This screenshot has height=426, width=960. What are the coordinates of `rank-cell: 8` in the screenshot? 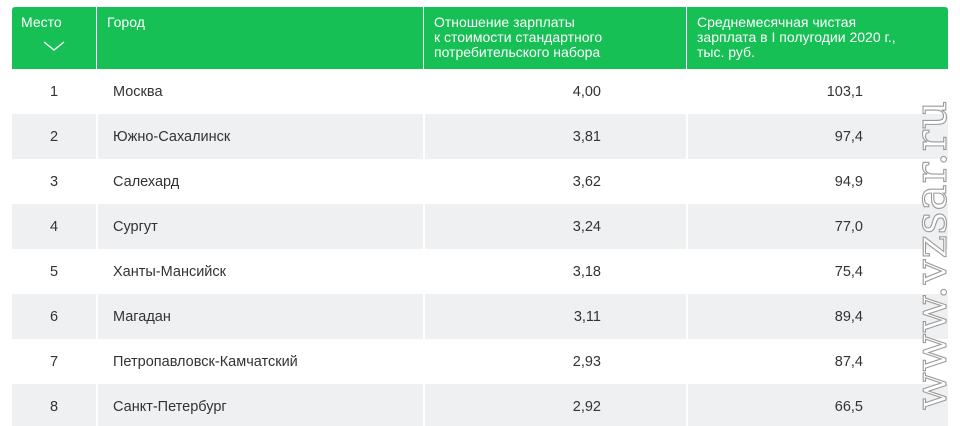 It's located at (54, 405).